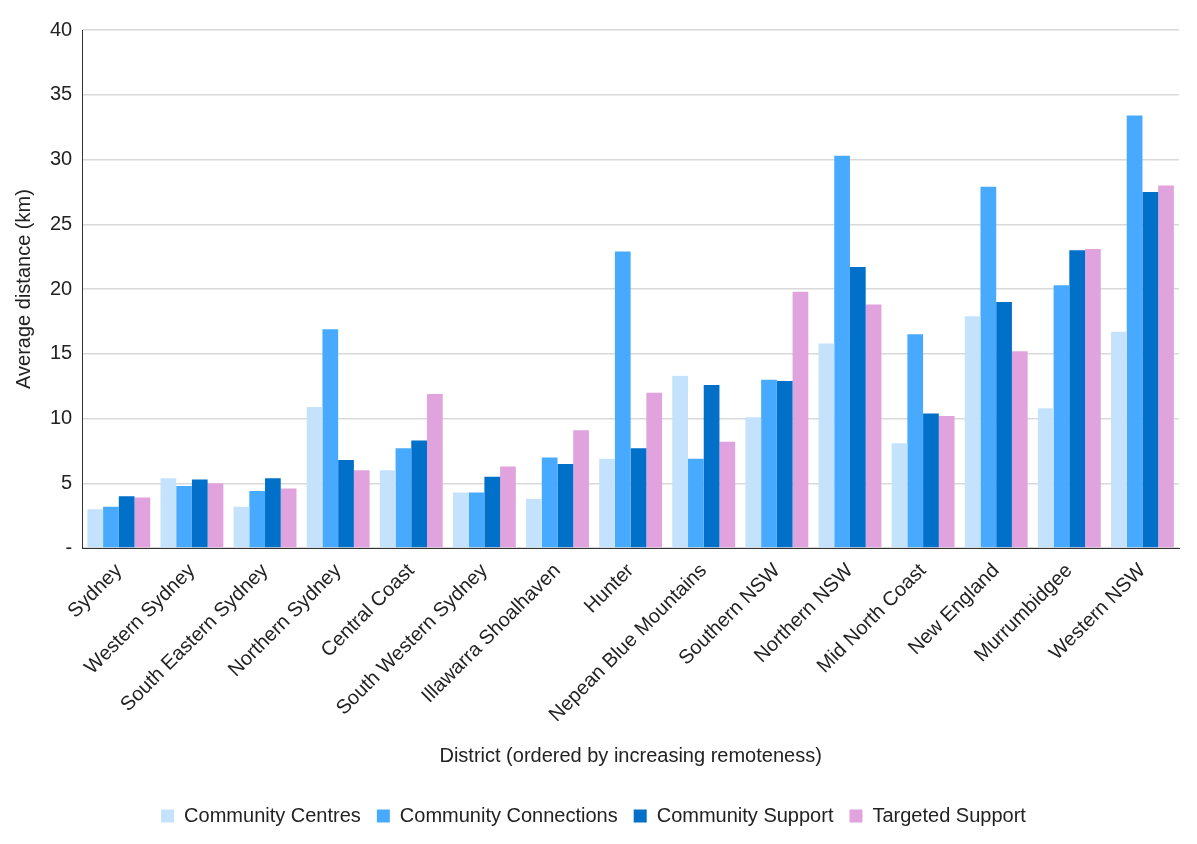 This screenshot has height=844, width=1197. Describe the element at coordinates (745, 814) in the screenshot. I see `legend-label: Community Support` at that location.